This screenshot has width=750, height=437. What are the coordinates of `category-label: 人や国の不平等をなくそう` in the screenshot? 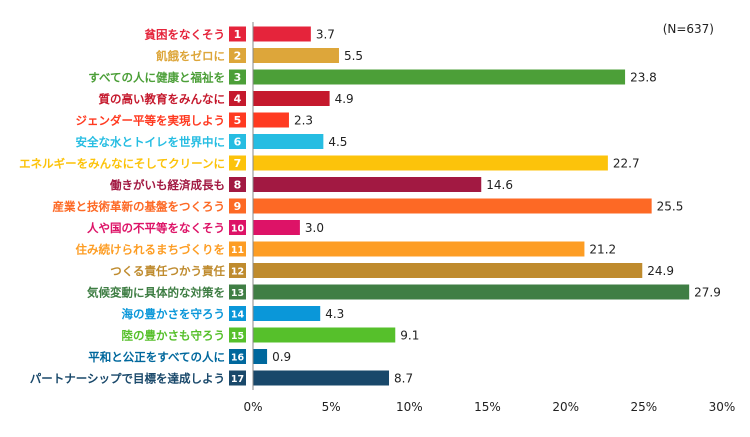 It's located at (156, 228).